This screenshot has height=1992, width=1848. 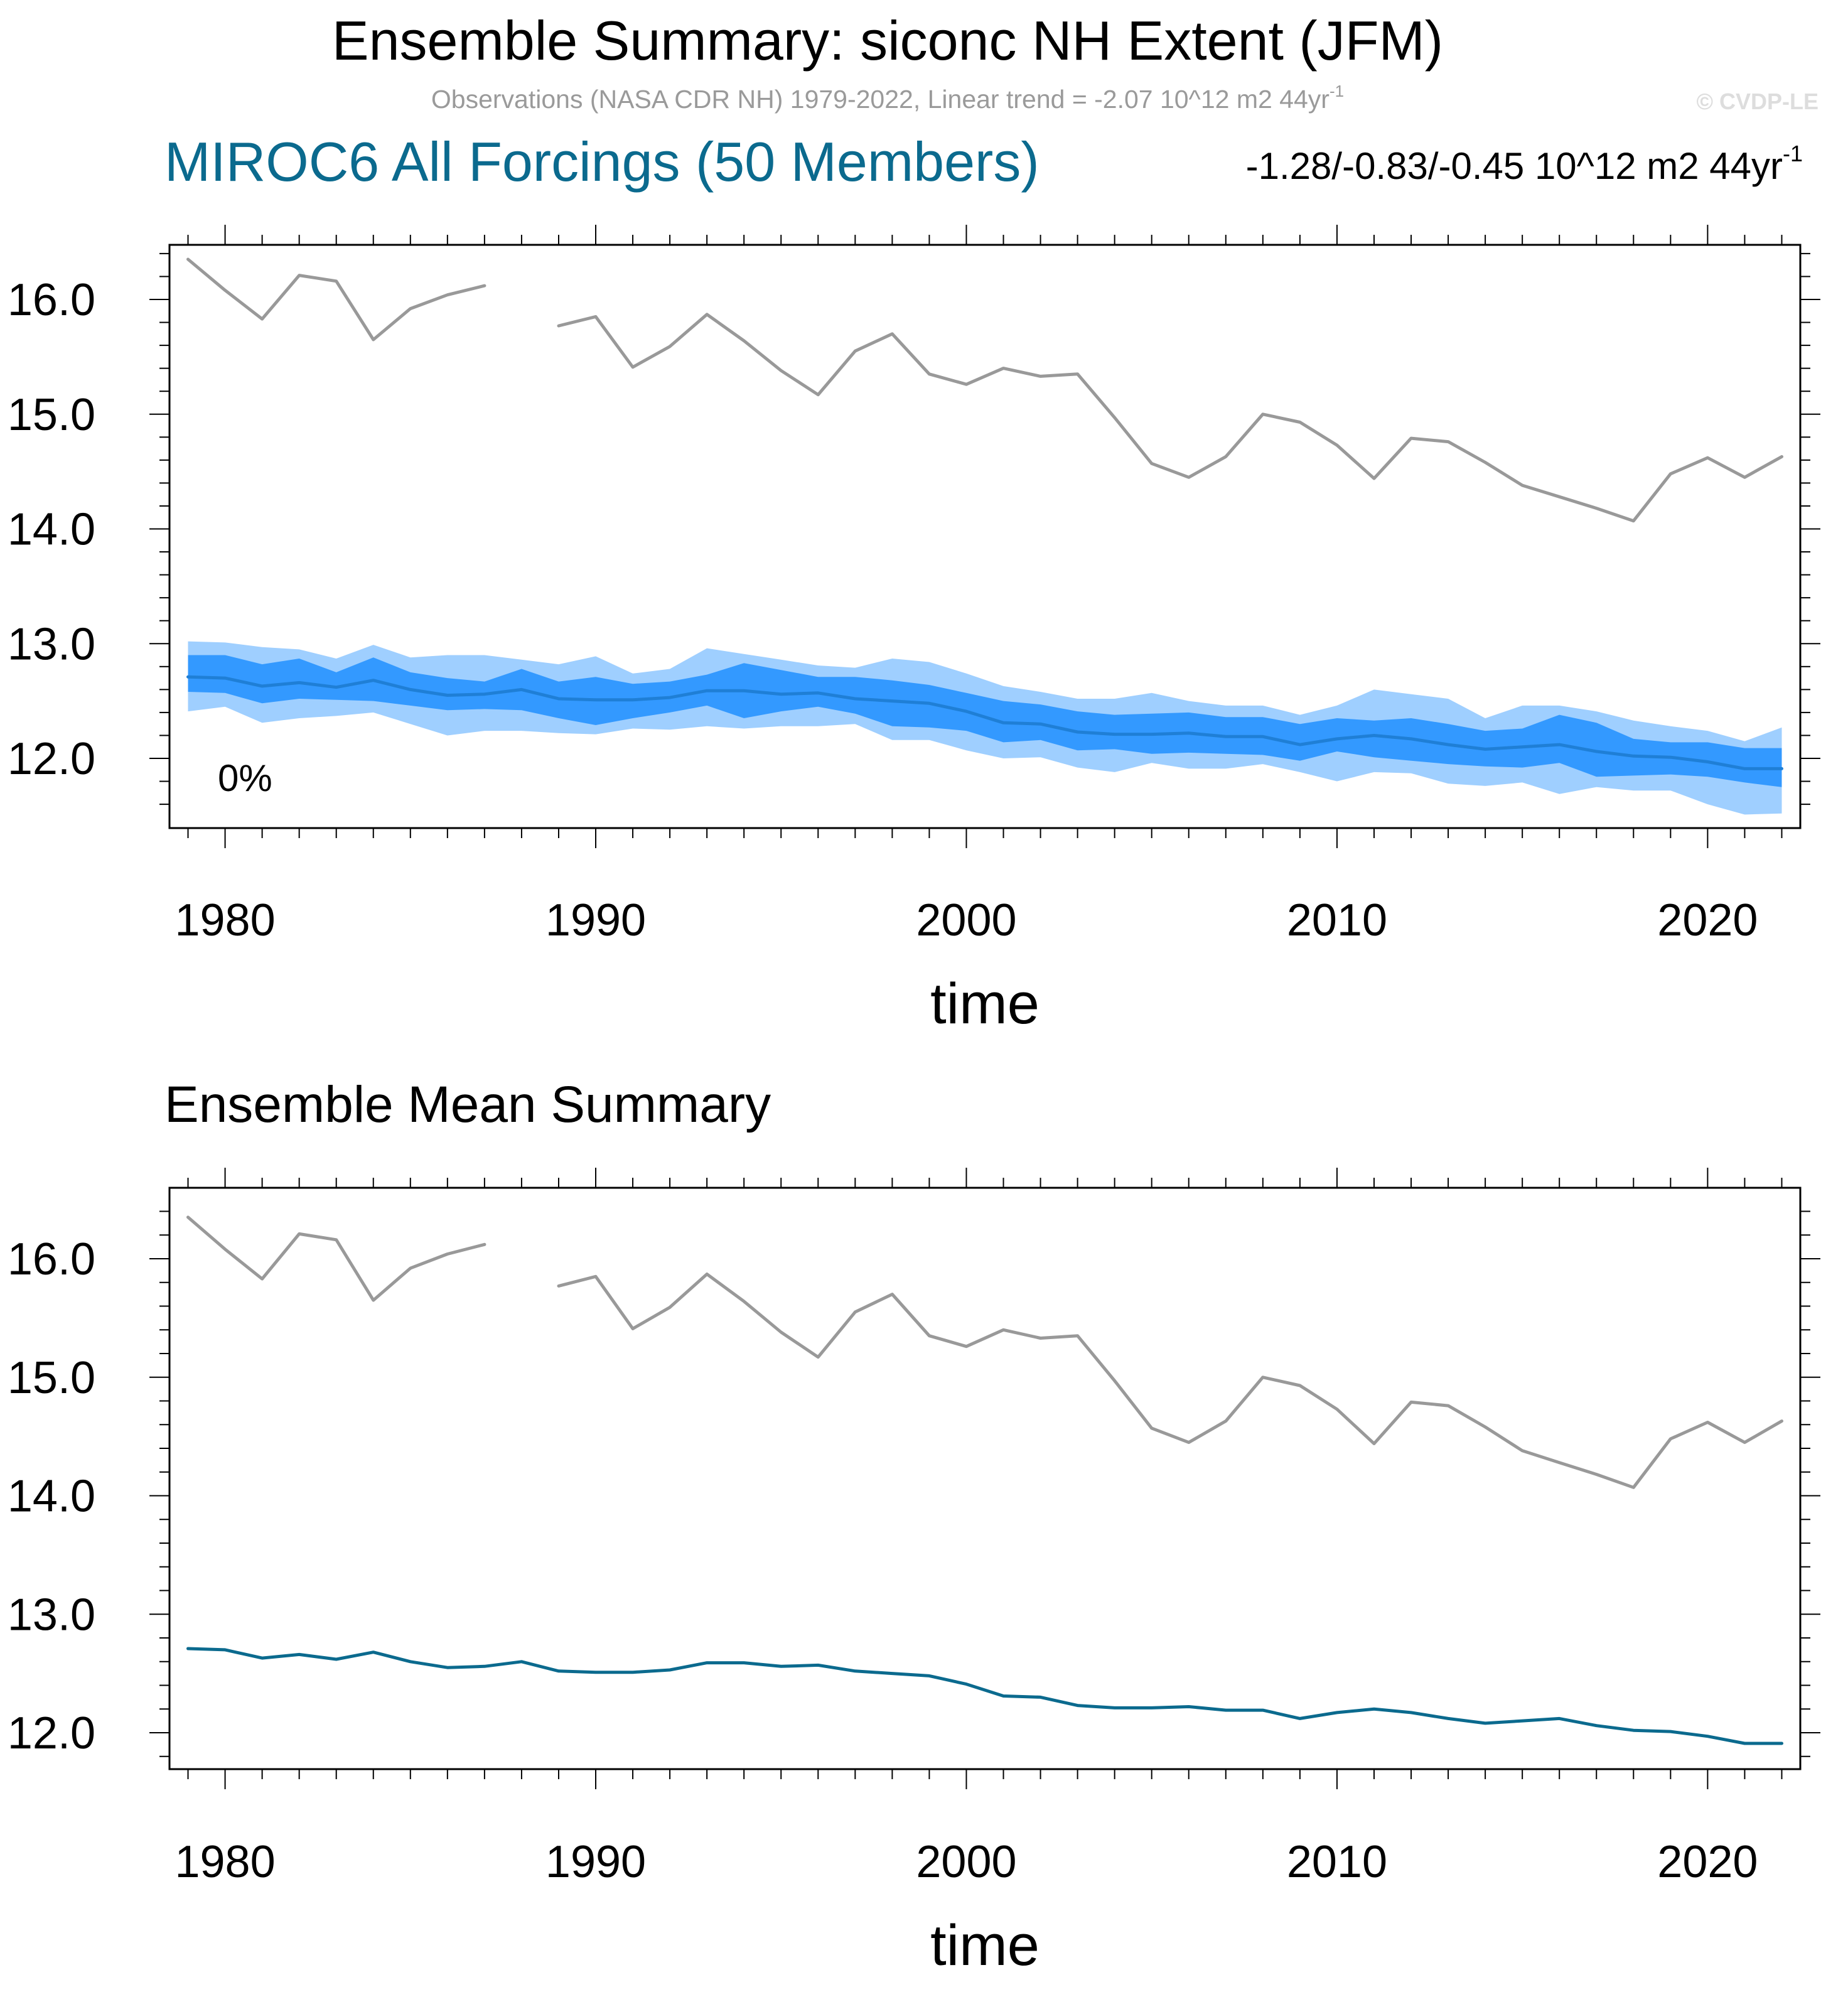 I want to click on model-trend: -1.28/-0.83/-0.45 10^12 m2 44yr-1, so click(x=1524, y=164).